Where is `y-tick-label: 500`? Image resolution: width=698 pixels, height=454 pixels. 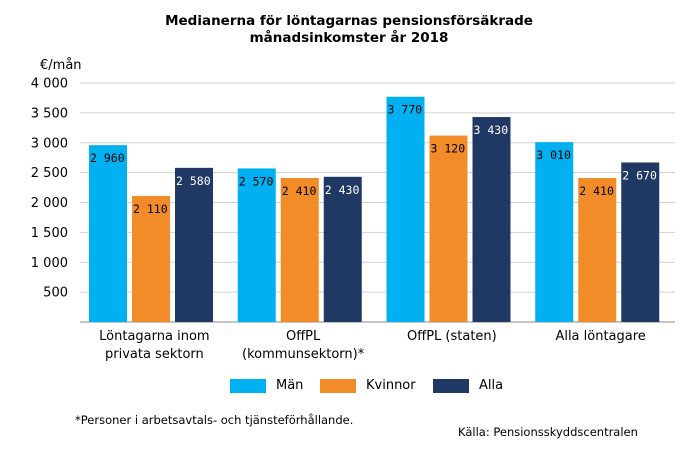
y-tick-label: 500 is located at coordinates (55, 293).